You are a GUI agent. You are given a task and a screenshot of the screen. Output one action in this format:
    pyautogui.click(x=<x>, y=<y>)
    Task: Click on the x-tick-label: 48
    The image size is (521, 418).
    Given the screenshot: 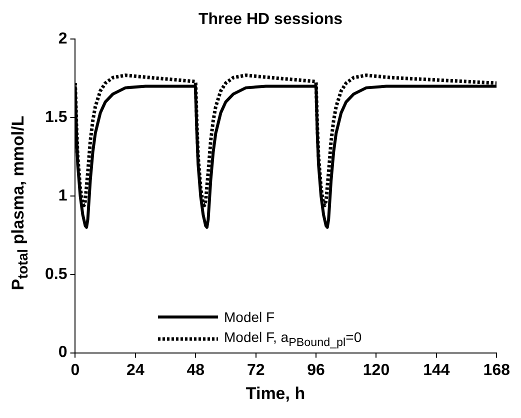 What is the action you would take?
    pyautogui.click(x=195, y=370)
    